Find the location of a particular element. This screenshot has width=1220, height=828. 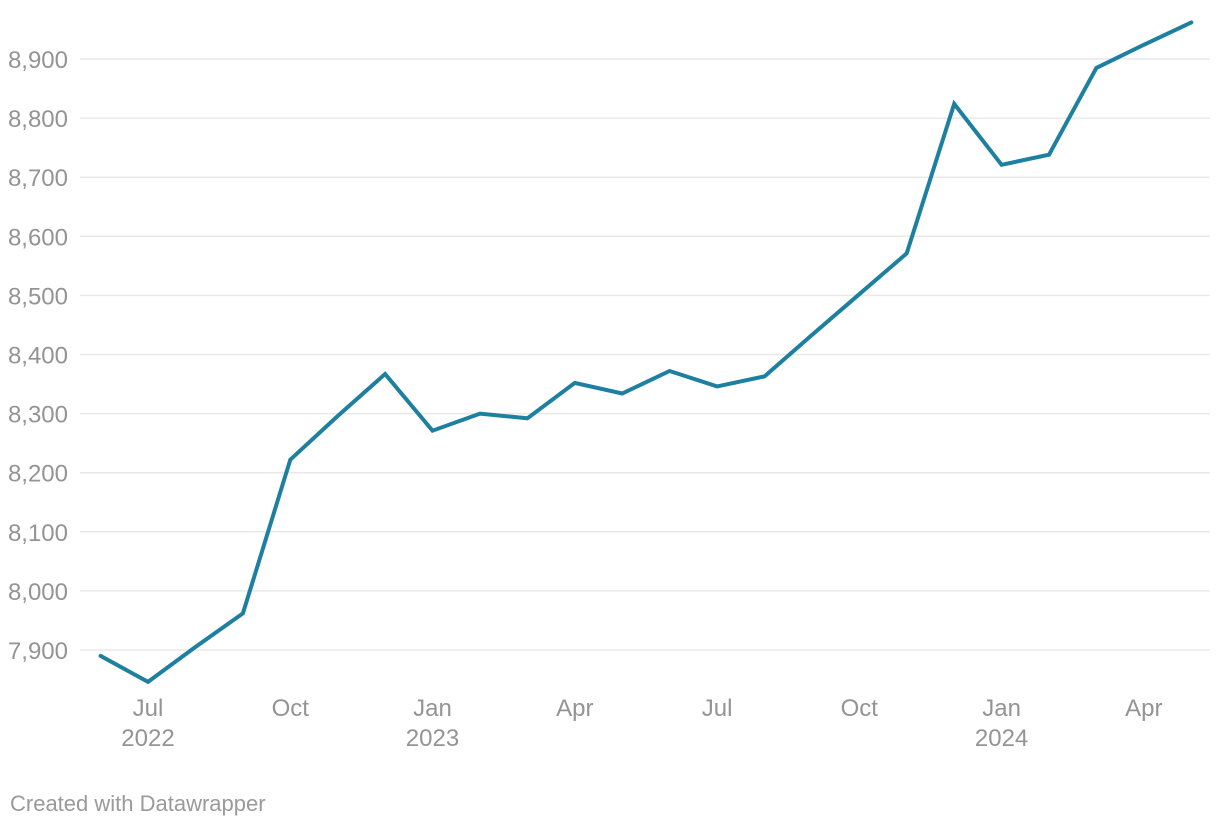

y-axis-tick-label: 8,700 is located at coordinates (38, 178).